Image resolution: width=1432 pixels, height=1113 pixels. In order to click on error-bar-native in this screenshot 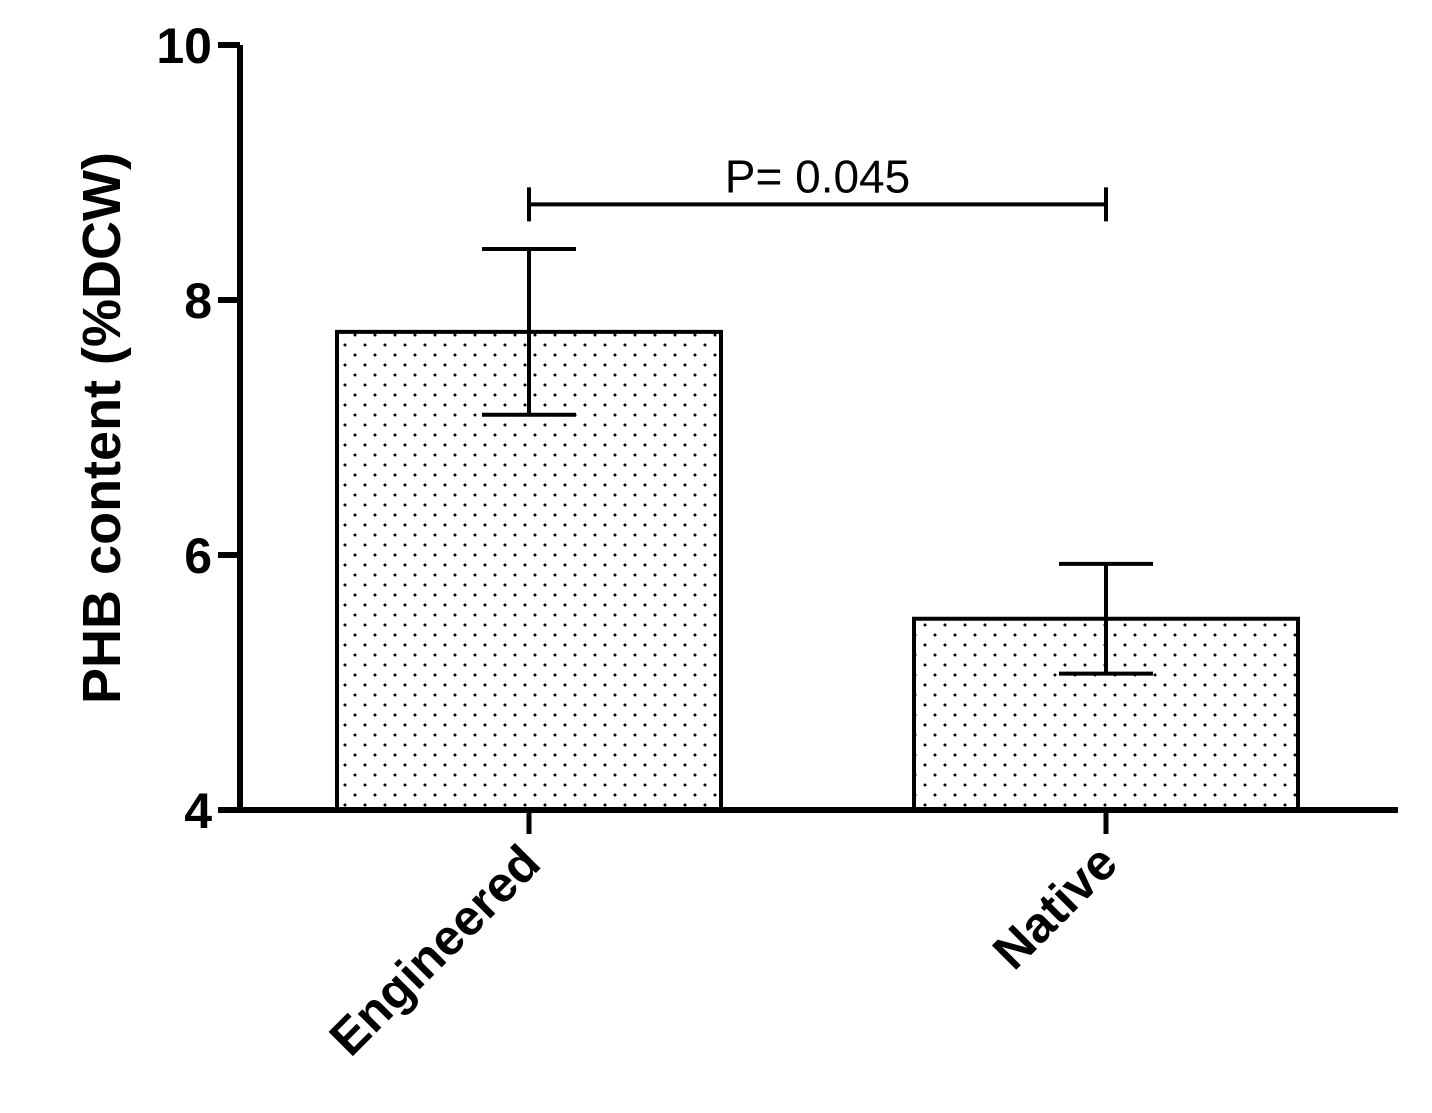, I will do `click(1106, 618)`.